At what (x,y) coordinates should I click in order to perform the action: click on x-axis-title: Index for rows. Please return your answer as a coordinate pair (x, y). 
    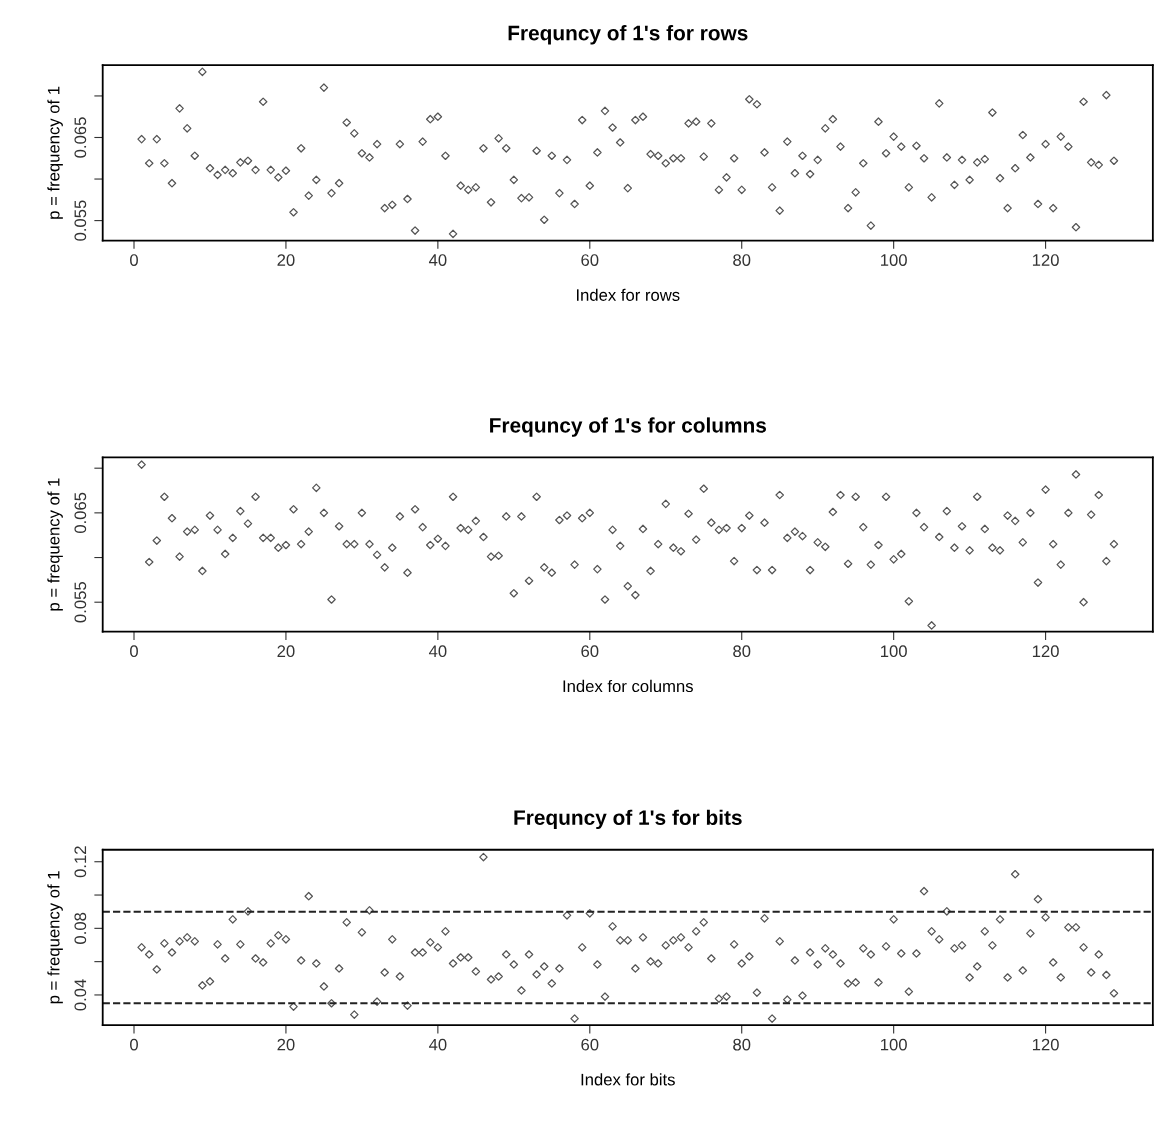
    Looking at the image, I should click on (628, 294).